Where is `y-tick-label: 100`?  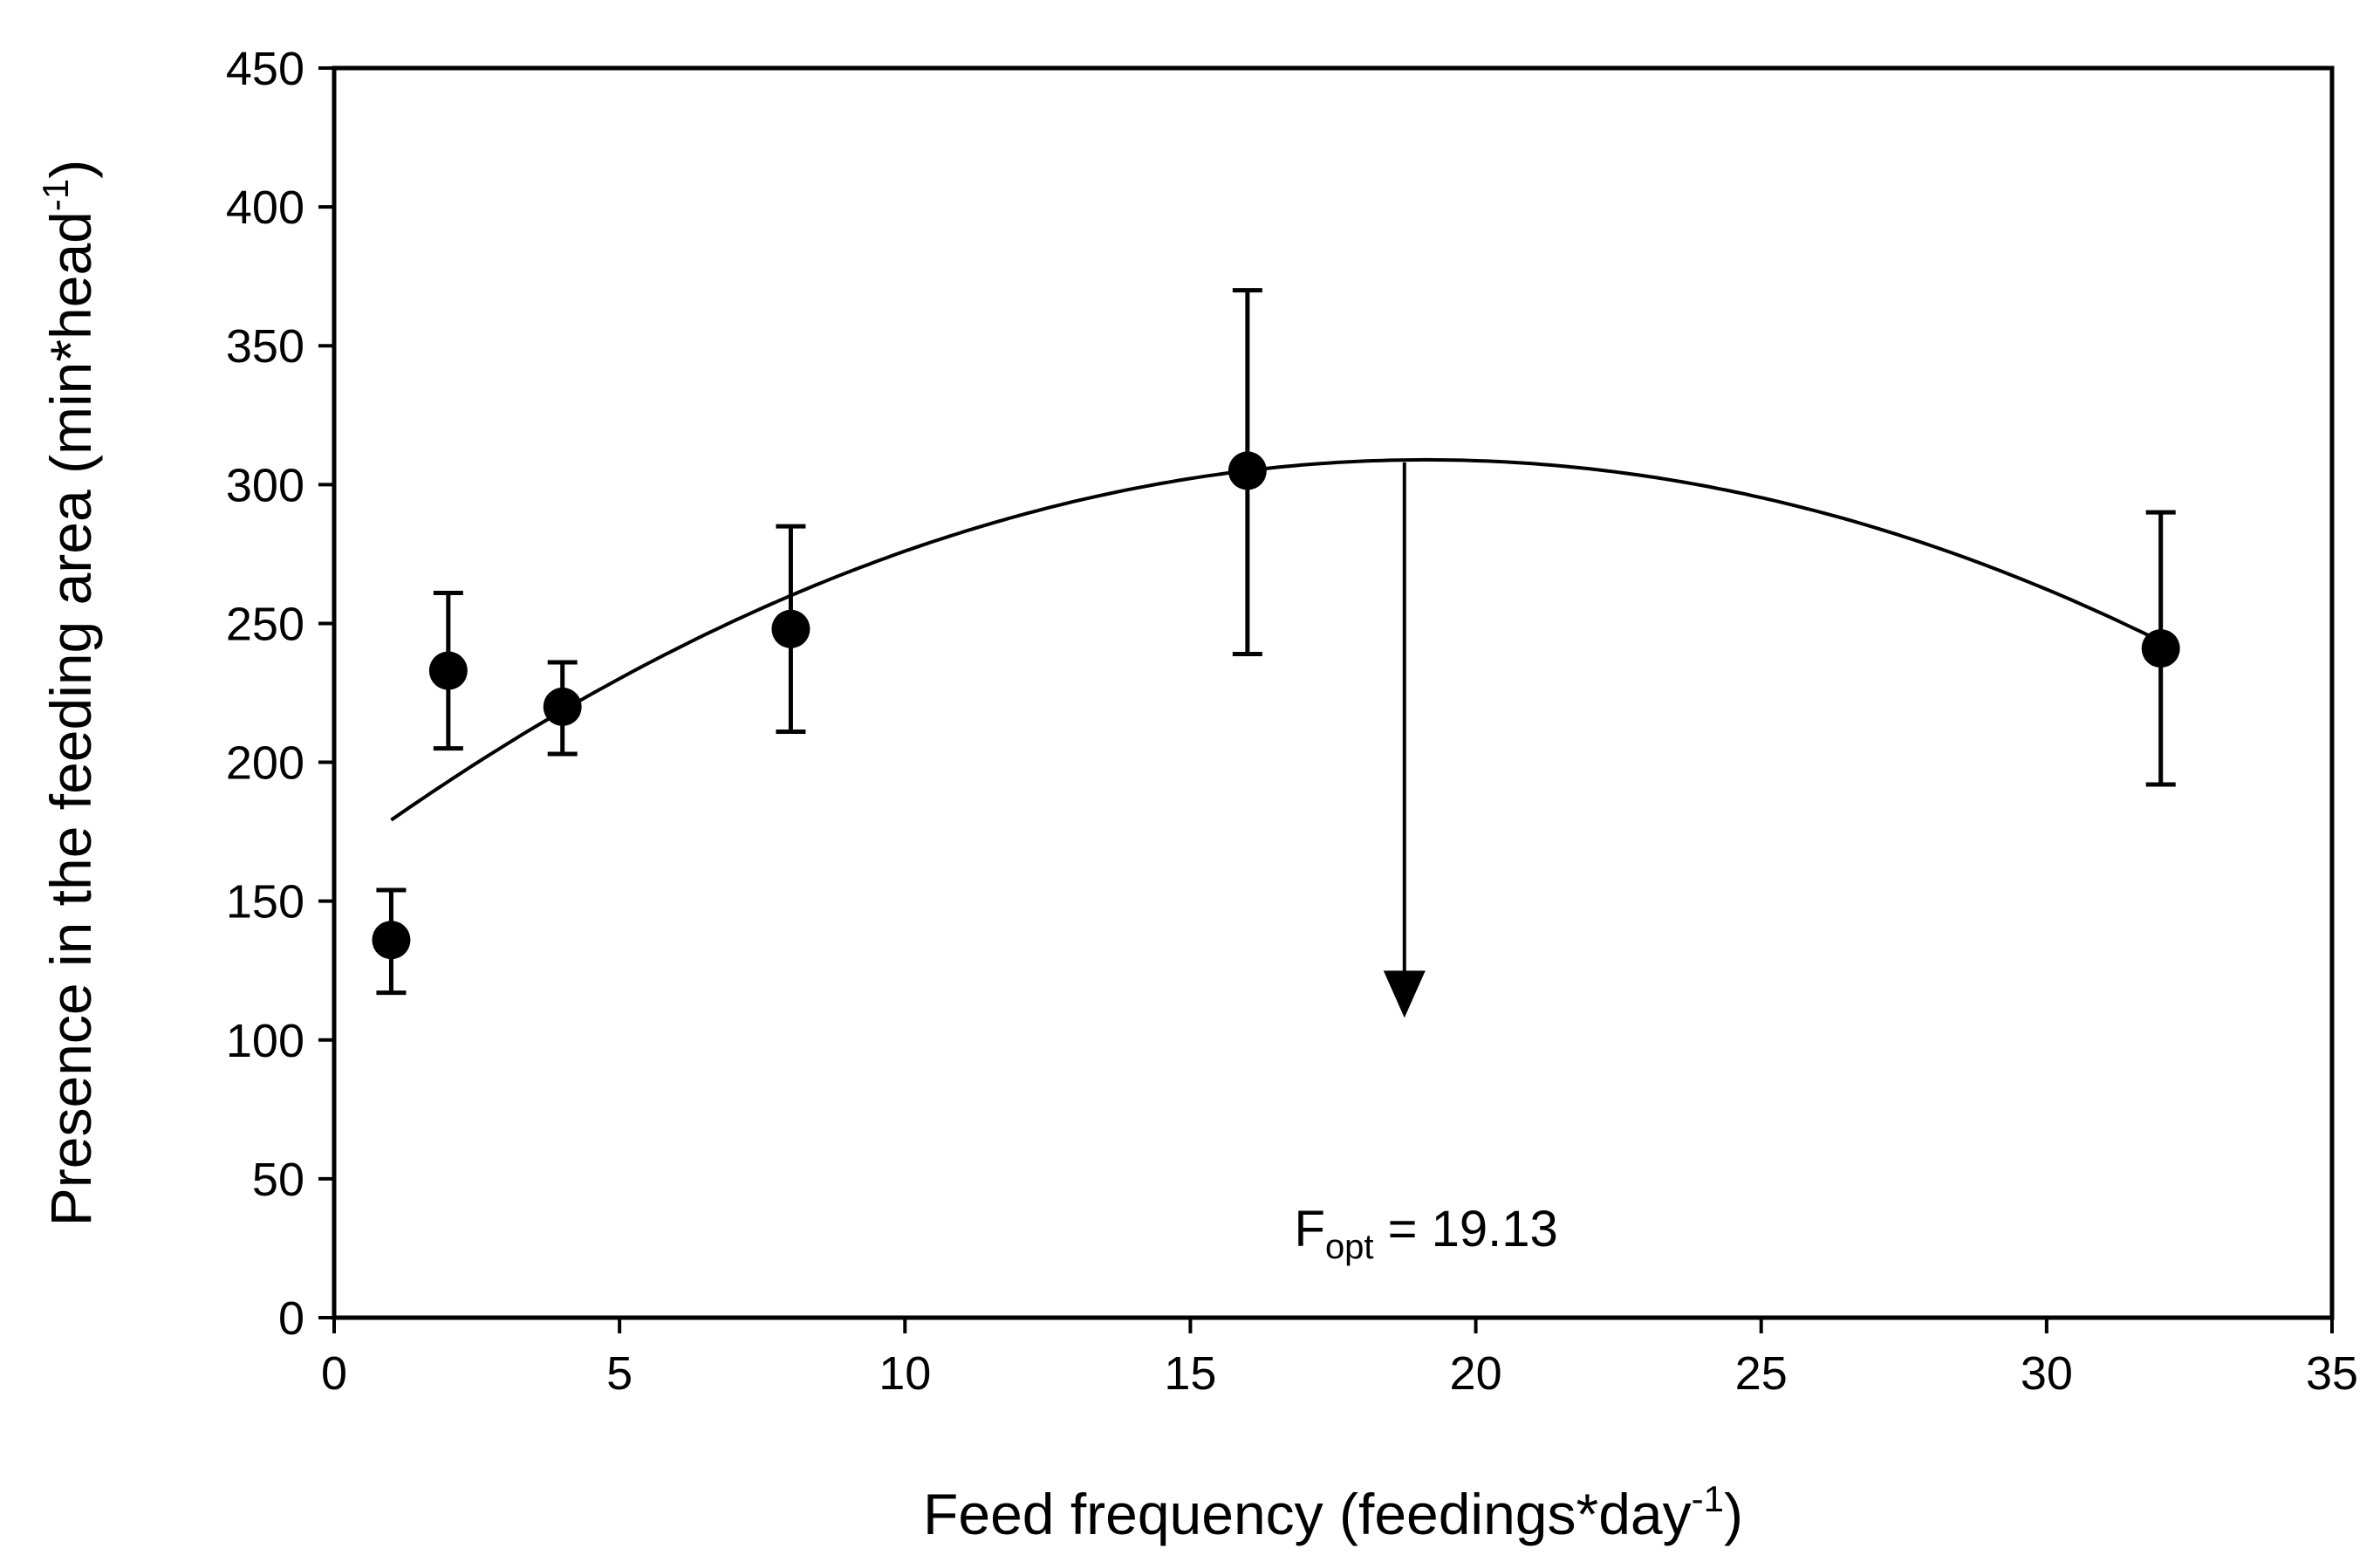 y-tick-label: 100 is located at coordinates (265, 1041).